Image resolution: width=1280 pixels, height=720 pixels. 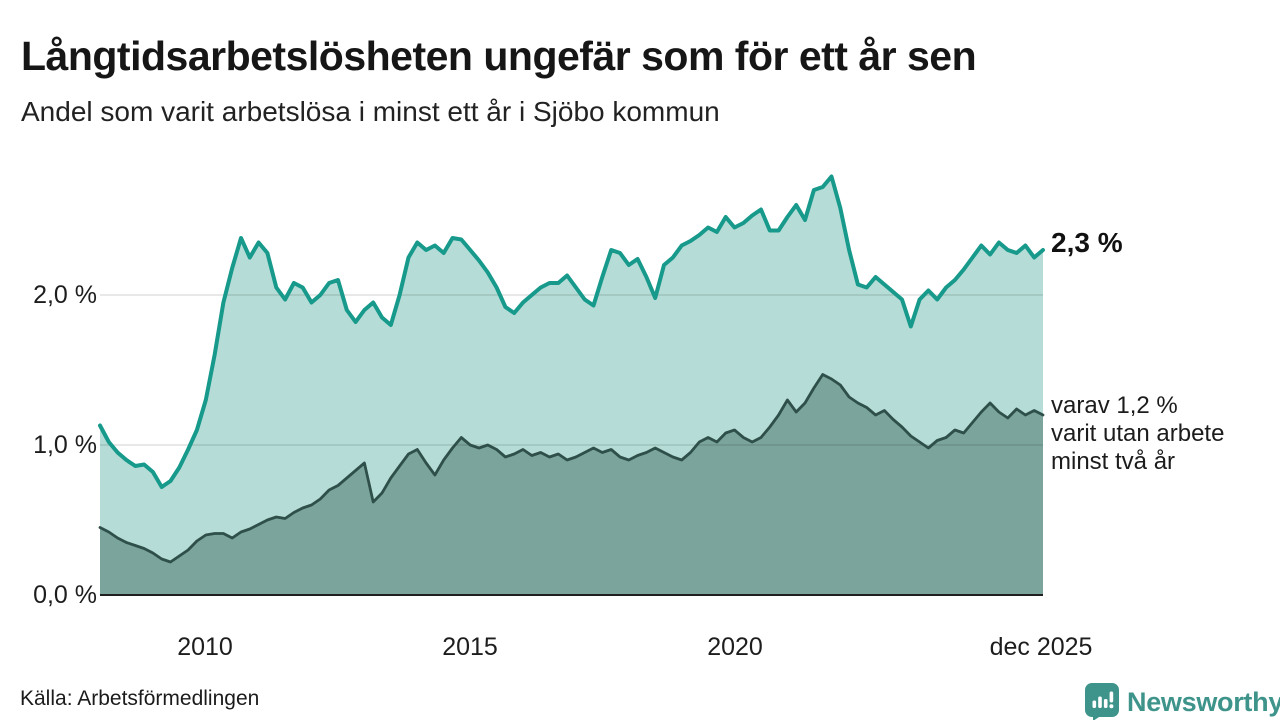 I want to click on latest-value-label: 2,3 %, so click(x=1087, y=242).